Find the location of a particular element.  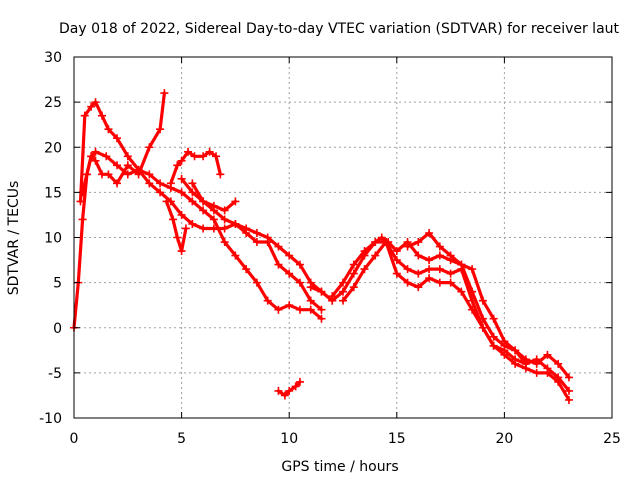

y-axis-title: SDTVAR / TECUs is located at coordinates (14, 238).